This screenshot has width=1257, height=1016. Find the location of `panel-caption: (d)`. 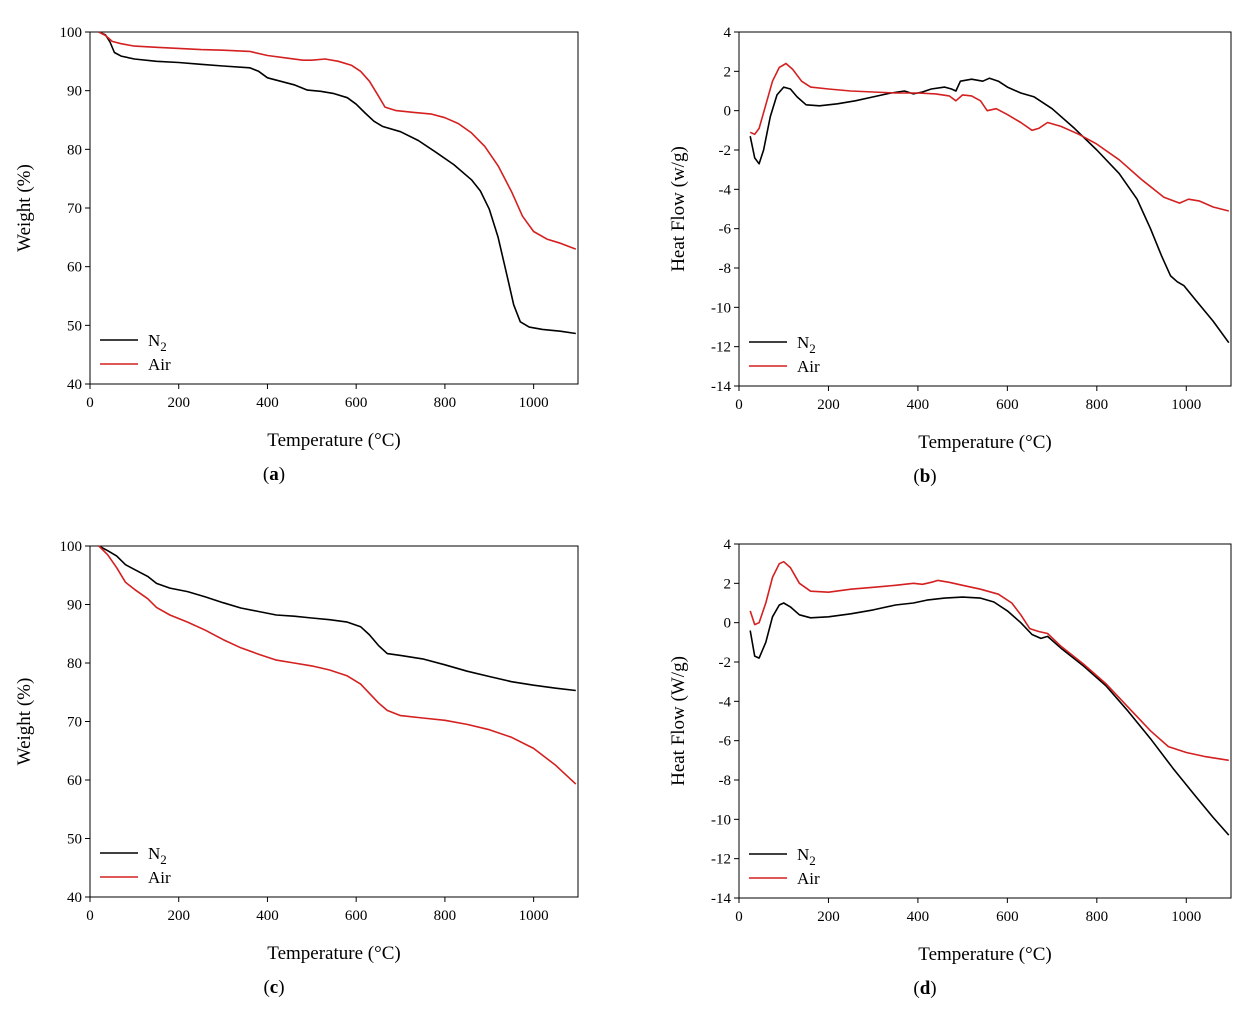

panel-caption: (d) is located at coordinates (924, 988).